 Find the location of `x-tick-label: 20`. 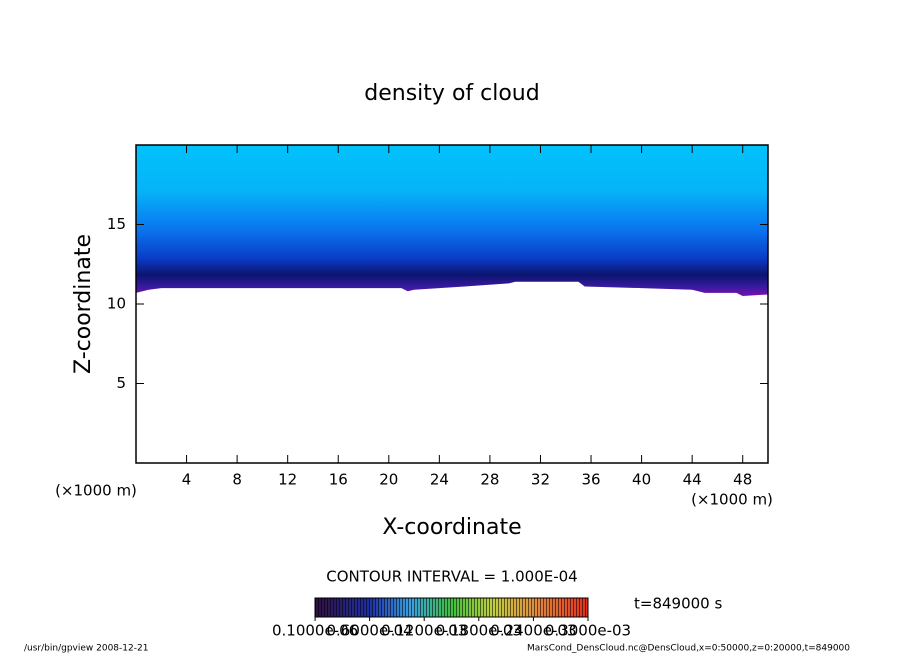

x-tick-label: 20 is located at coordinates (388, 480).